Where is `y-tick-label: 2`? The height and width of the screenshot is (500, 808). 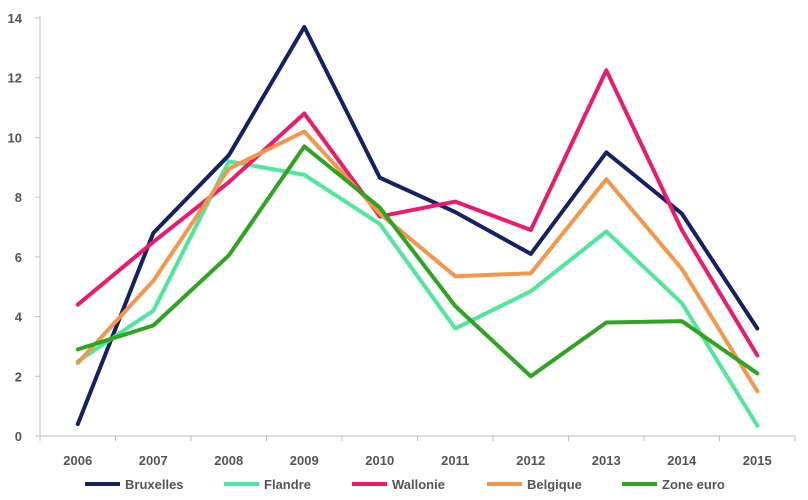 y-tick-label: 2 is located at coordinates (18, 376).